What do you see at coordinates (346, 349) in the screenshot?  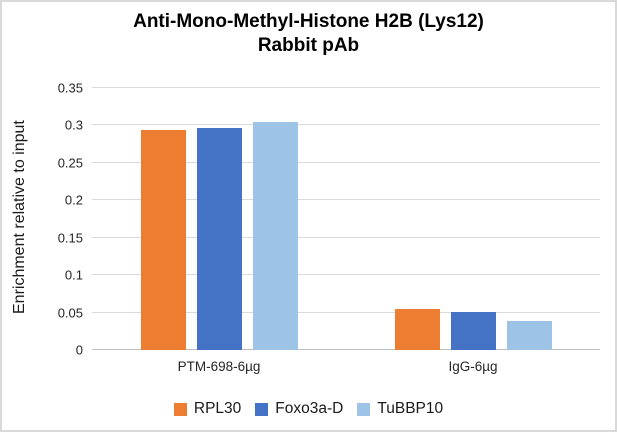 I see `x-axis-line` at bounding box center [346, 349].